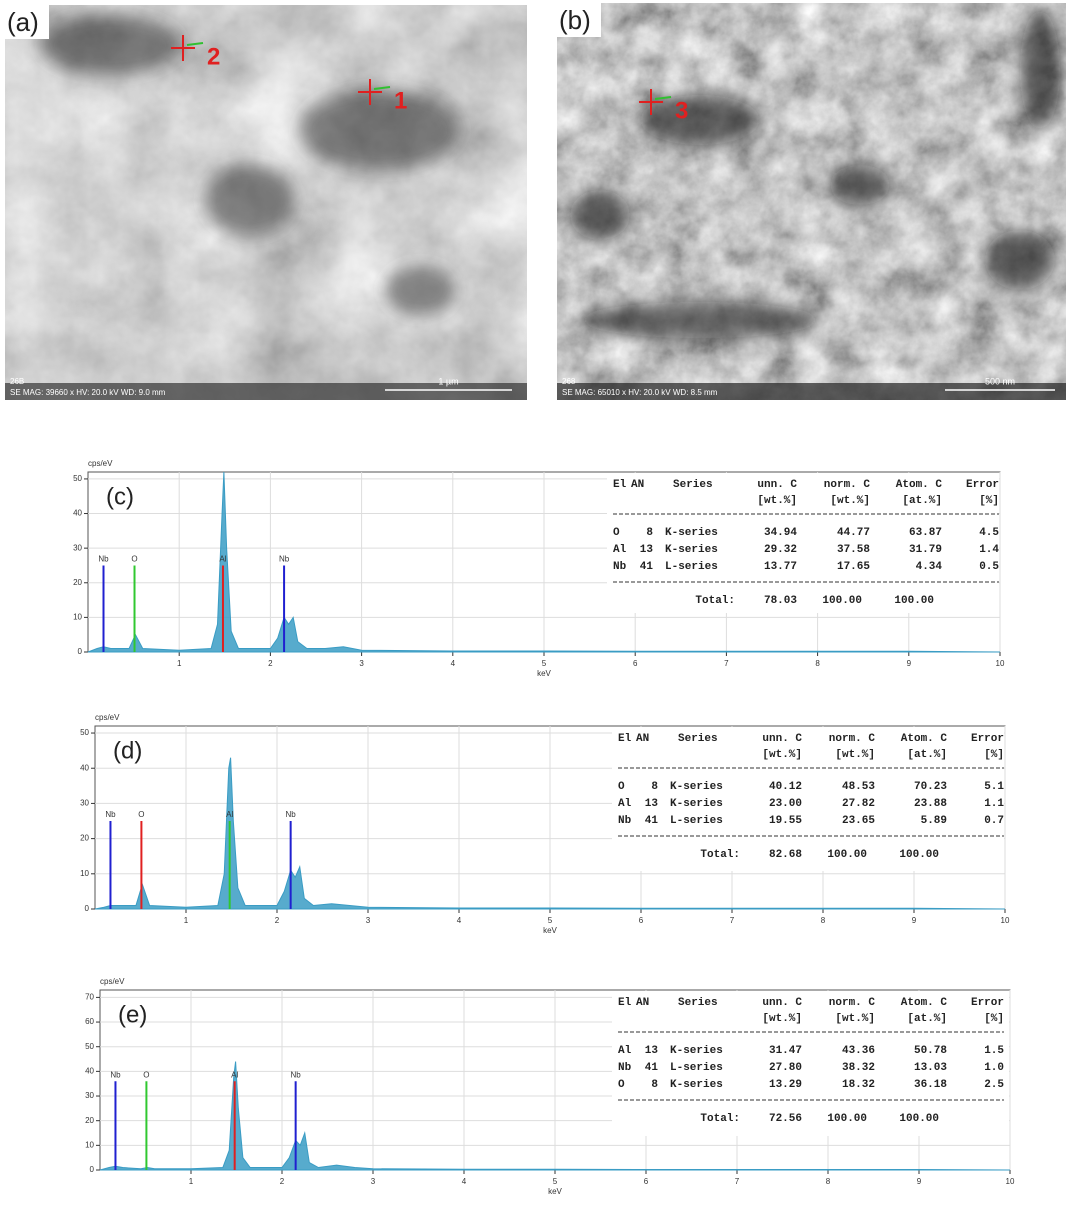  I want to click on table-cell: 63.87, so click(925, 533).